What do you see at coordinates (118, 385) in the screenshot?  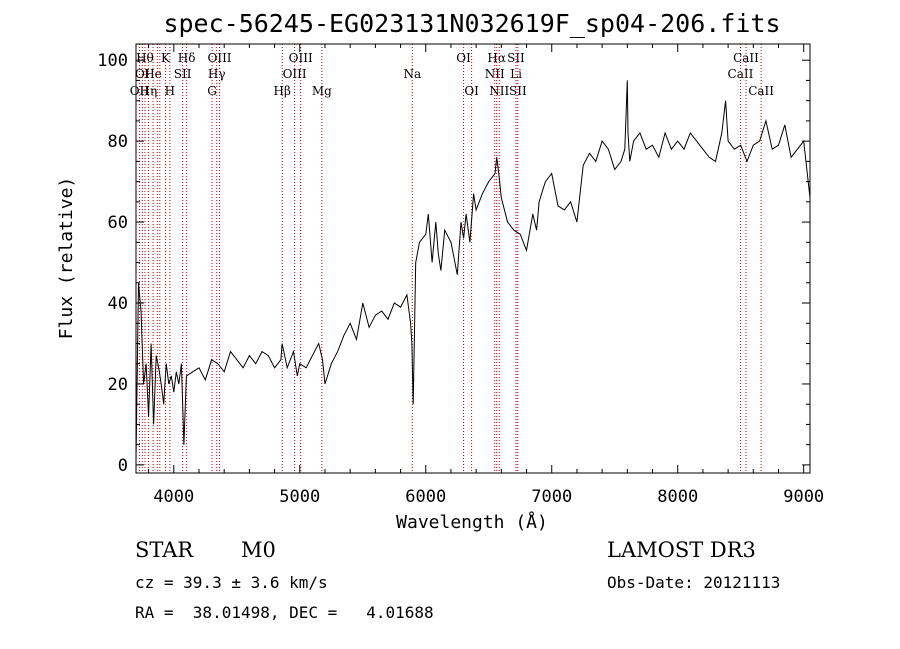 I see `y-tick-label: 20` at bounding box center [118, 385].